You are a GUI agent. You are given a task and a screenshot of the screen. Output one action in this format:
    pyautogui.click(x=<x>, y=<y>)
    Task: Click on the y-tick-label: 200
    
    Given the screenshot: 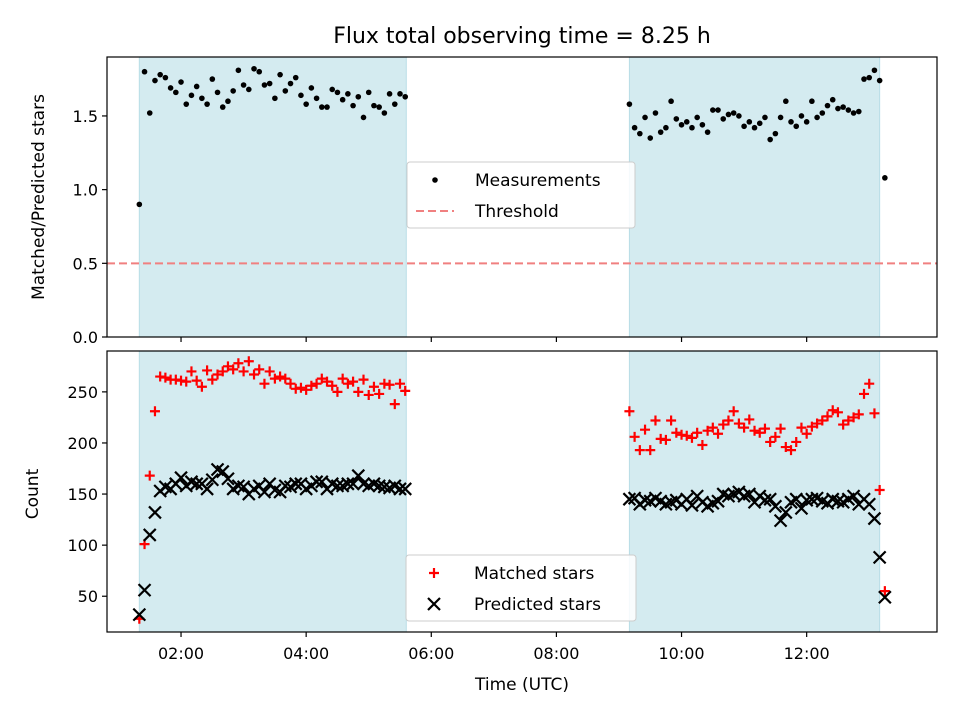 What is the action you would take?
    pyautogui.click(x=82, y=443)
    